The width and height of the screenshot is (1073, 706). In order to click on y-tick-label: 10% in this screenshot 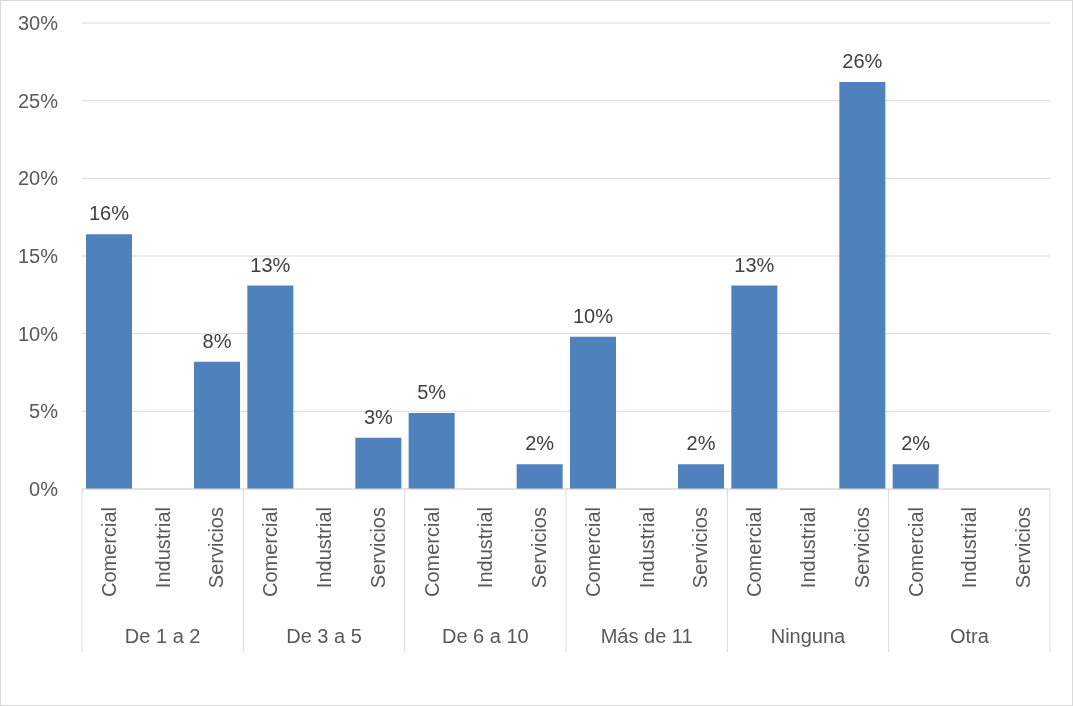, I will do `click(38, 333)`.